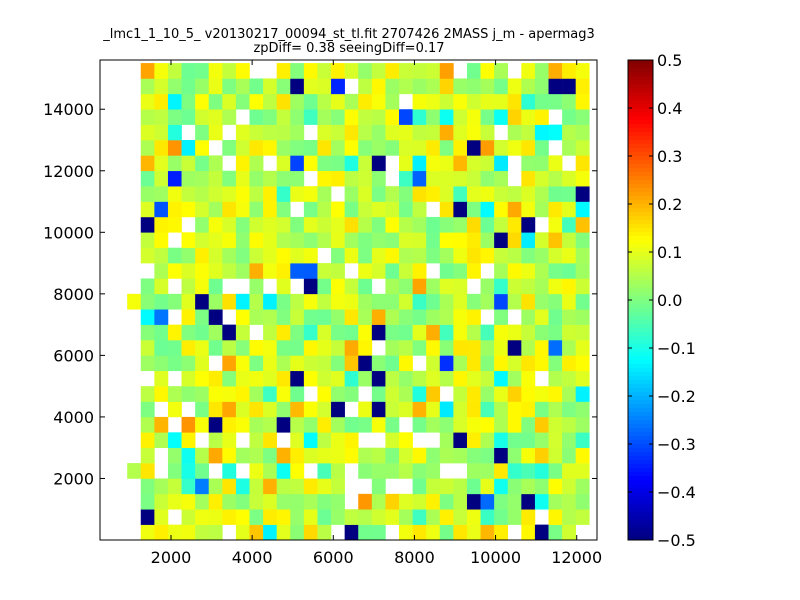 This screenshot has height=600, width=800. I want to click on colorbar-tick-label: 0.5, so click(669, 60).